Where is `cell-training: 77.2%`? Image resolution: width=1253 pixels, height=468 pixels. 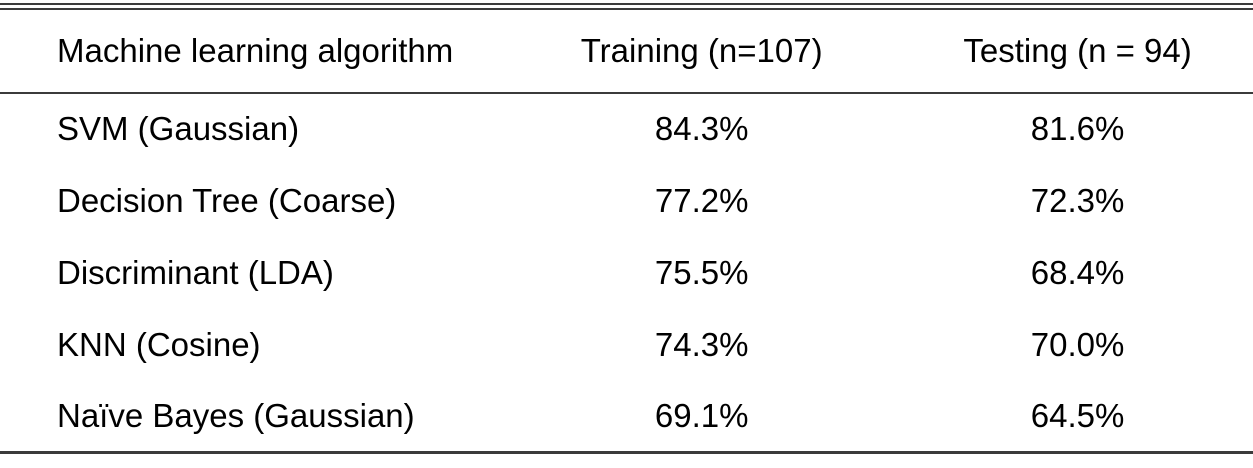 cell-training: 77.2% is located at coordinates (701, 200).